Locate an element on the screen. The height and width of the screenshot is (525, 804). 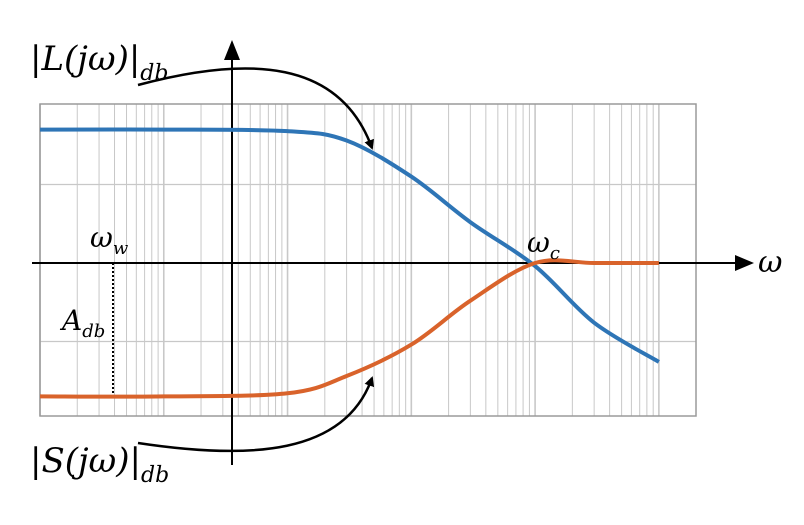
L-label: |L(jω)|db is located at coordinates (99, 62).